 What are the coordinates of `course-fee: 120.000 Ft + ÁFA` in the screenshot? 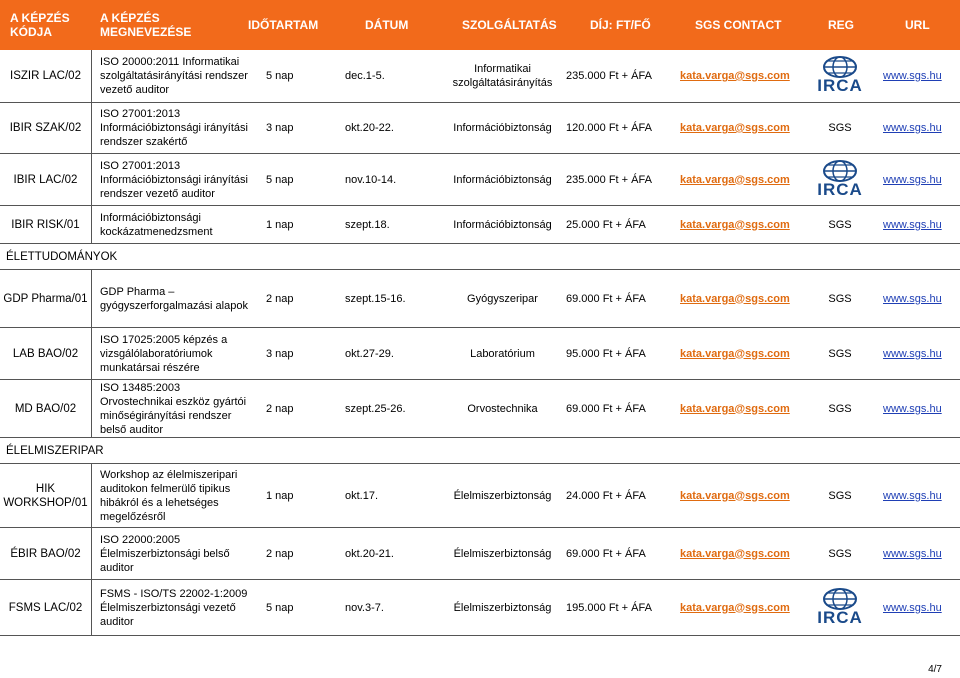 It's located at (609, 128).